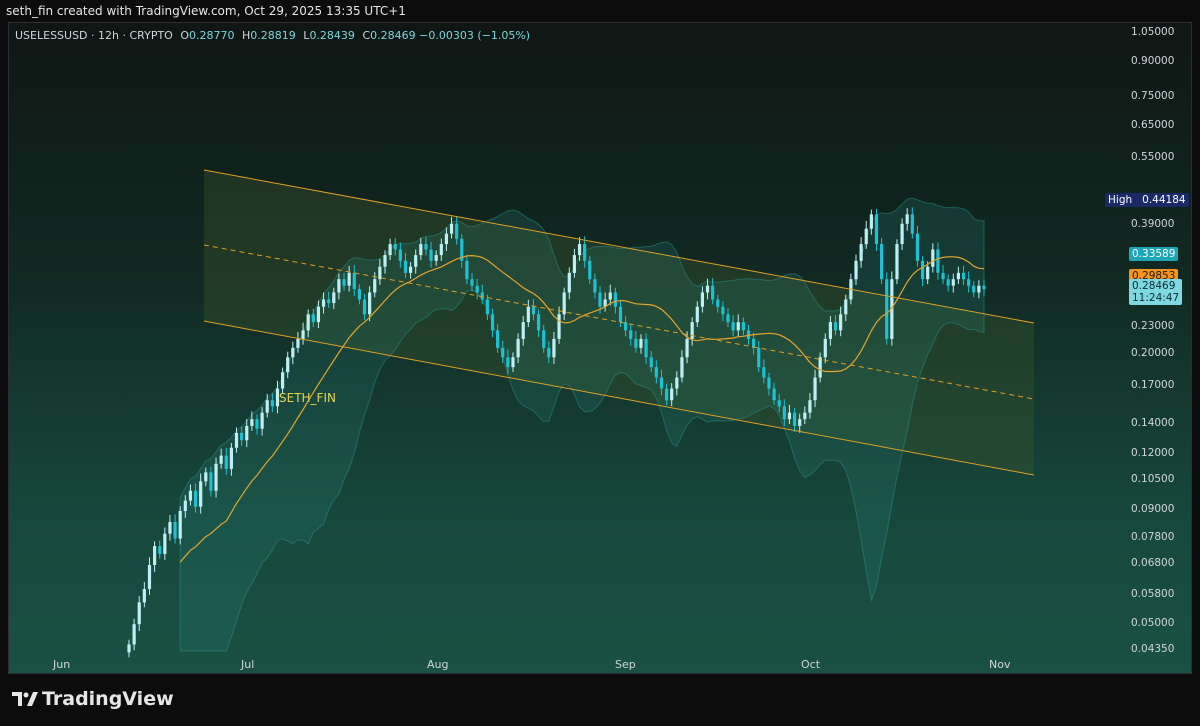  Describe the element at coordinates (568, 664) in the screenshot. I see `time-axis: Jun Jul Aug Sep Oct Nov` at that location.